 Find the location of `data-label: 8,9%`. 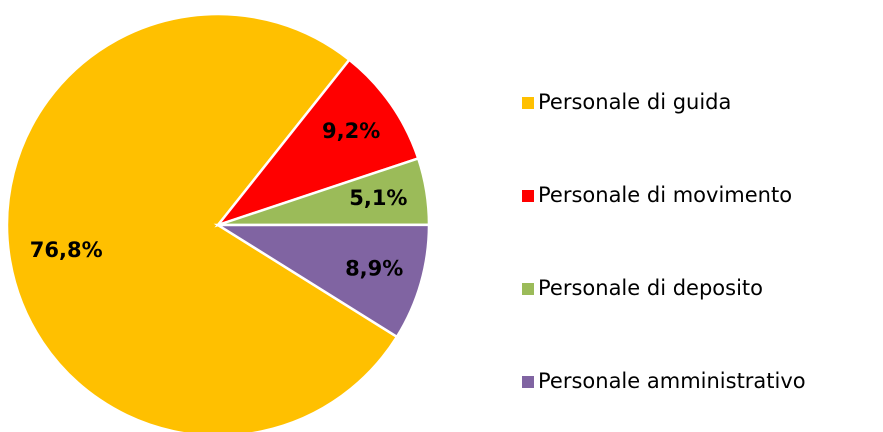

data-label: 8,9% is located at coordinates (374, 269).